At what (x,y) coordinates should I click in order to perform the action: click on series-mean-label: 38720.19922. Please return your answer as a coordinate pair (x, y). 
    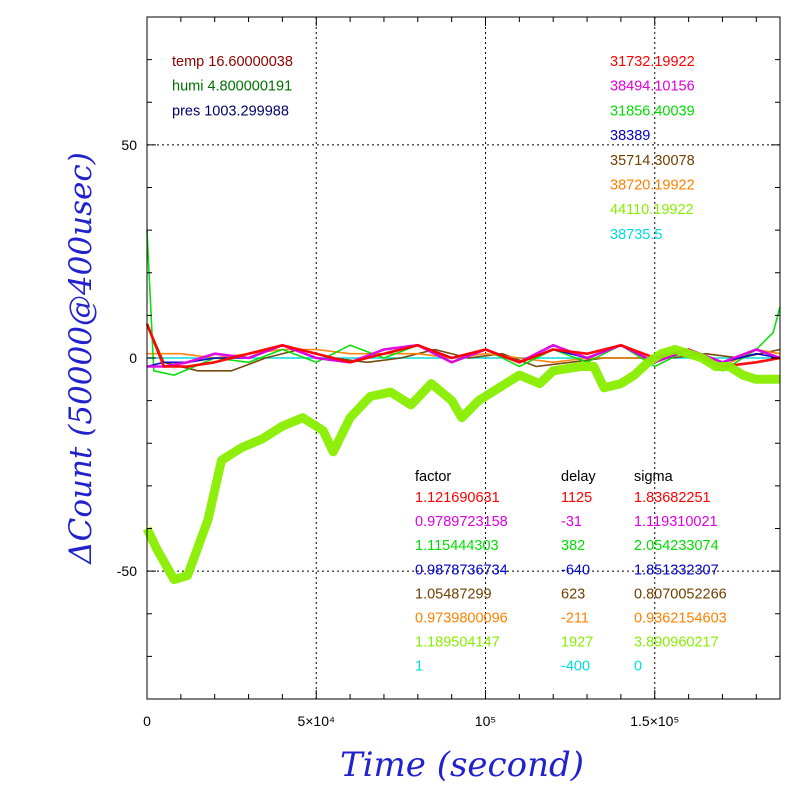
    Looking at the image, I should click on (652, 186).